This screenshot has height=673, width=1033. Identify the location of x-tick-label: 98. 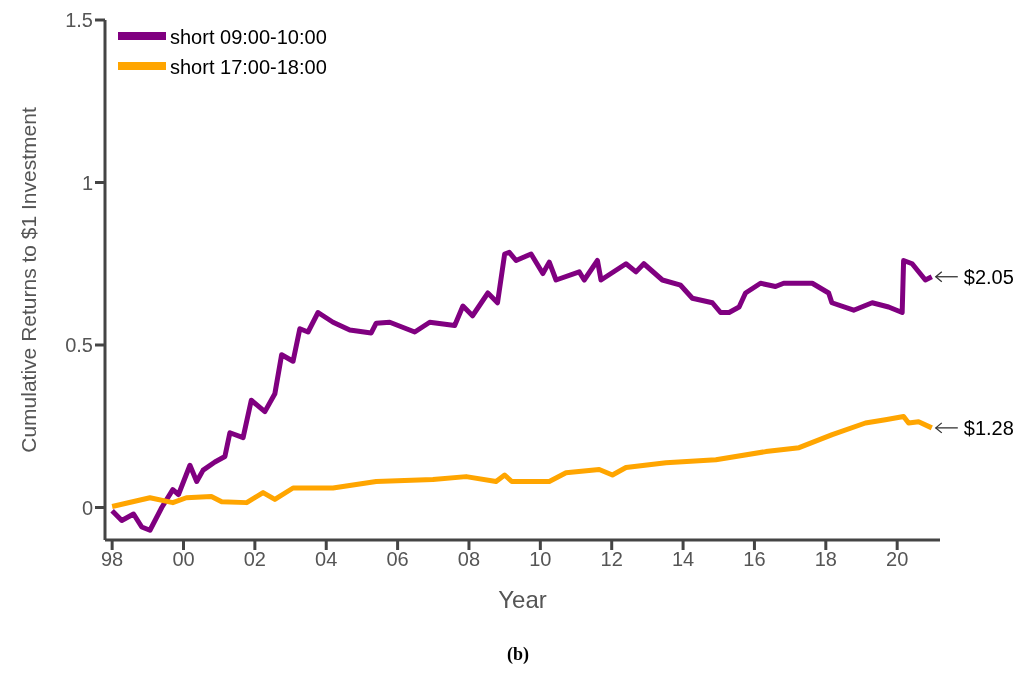
(112, 559).